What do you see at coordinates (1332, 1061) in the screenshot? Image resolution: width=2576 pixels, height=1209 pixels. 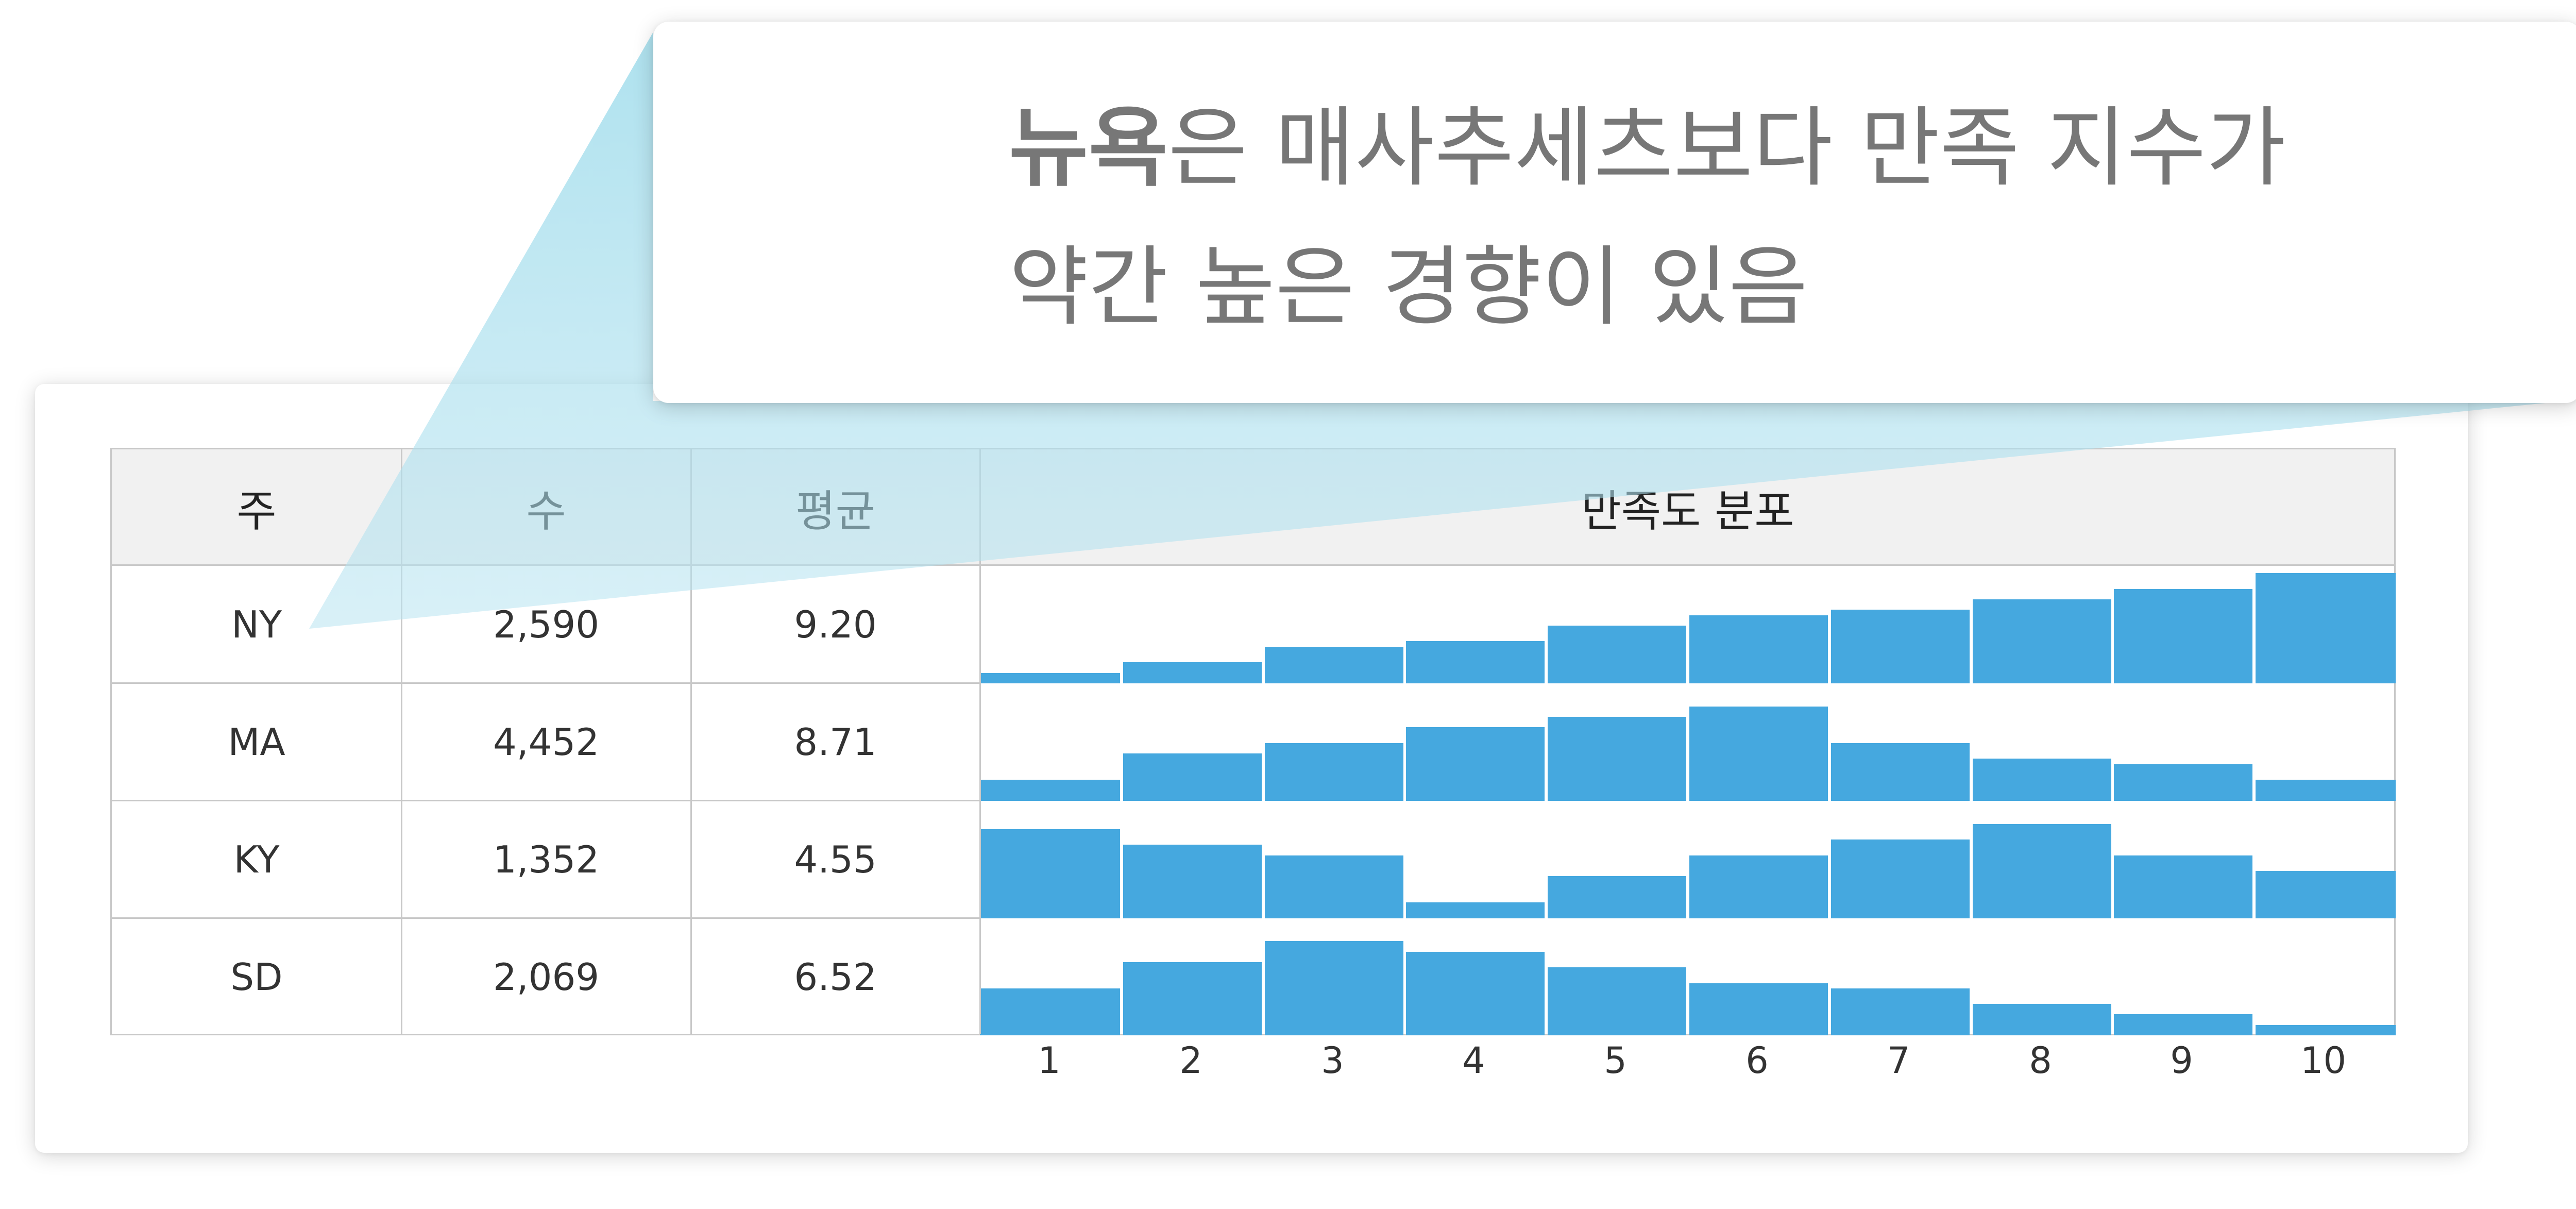 I see `x-tick-label: 3` at bounding box center [1332, 1061].